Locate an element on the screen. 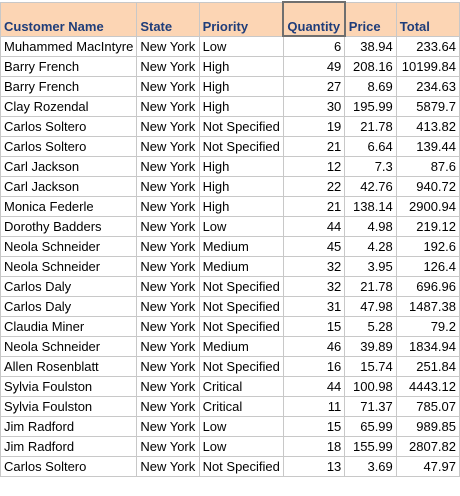 This screenshot has height=496, width=460. cell-price: 3.95 is located at coordinates (370, 266).